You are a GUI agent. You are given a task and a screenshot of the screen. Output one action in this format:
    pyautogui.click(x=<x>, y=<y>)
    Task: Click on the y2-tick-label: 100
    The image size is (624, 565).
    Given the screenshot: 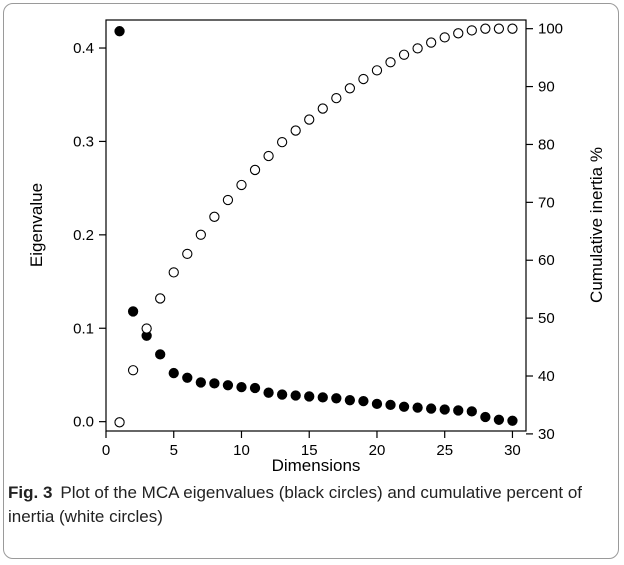 What is the action you would take?
    pyautogui.click(x=550, y=29)
    